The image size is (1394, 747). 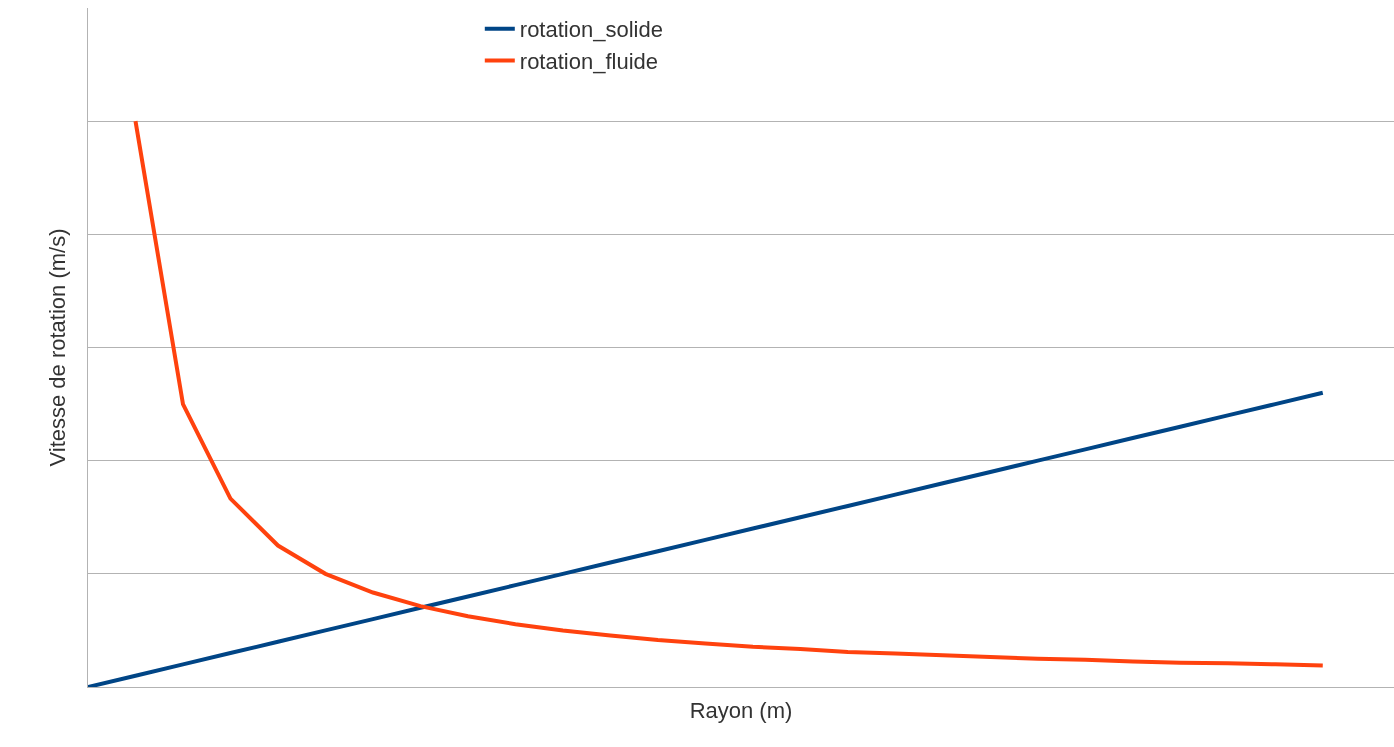 I want to click on x-axis-title: Rayon (m), so click(x=741, y=710).